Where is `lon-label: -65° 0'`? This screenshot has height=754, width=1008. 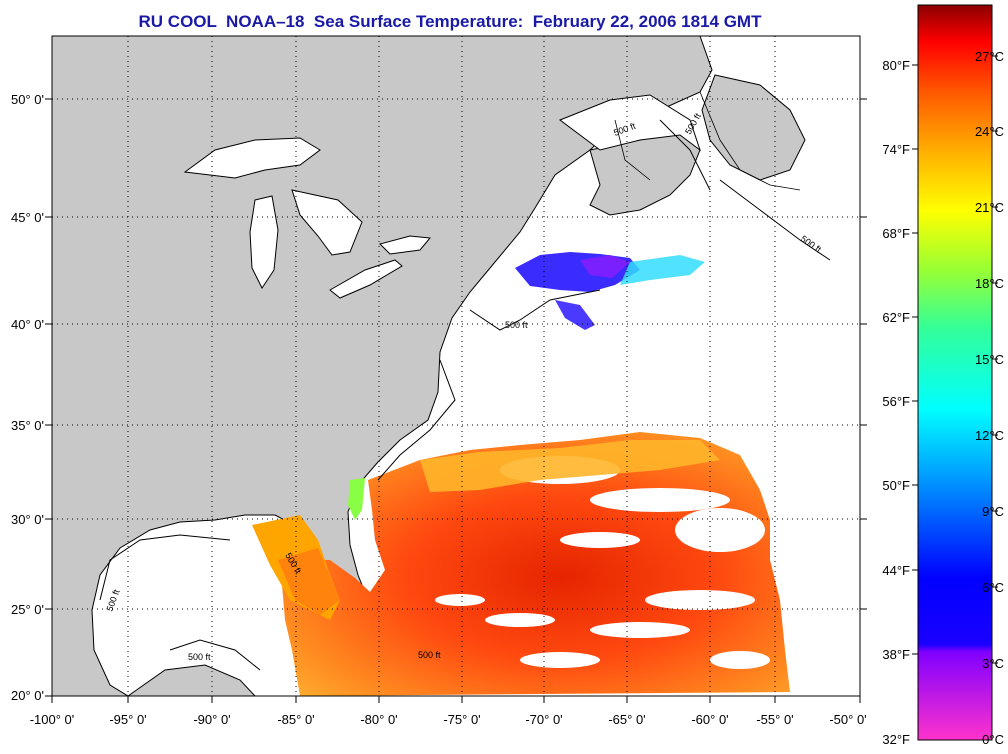 lon-label: -65° 0' is located at coordinates (626, 719).